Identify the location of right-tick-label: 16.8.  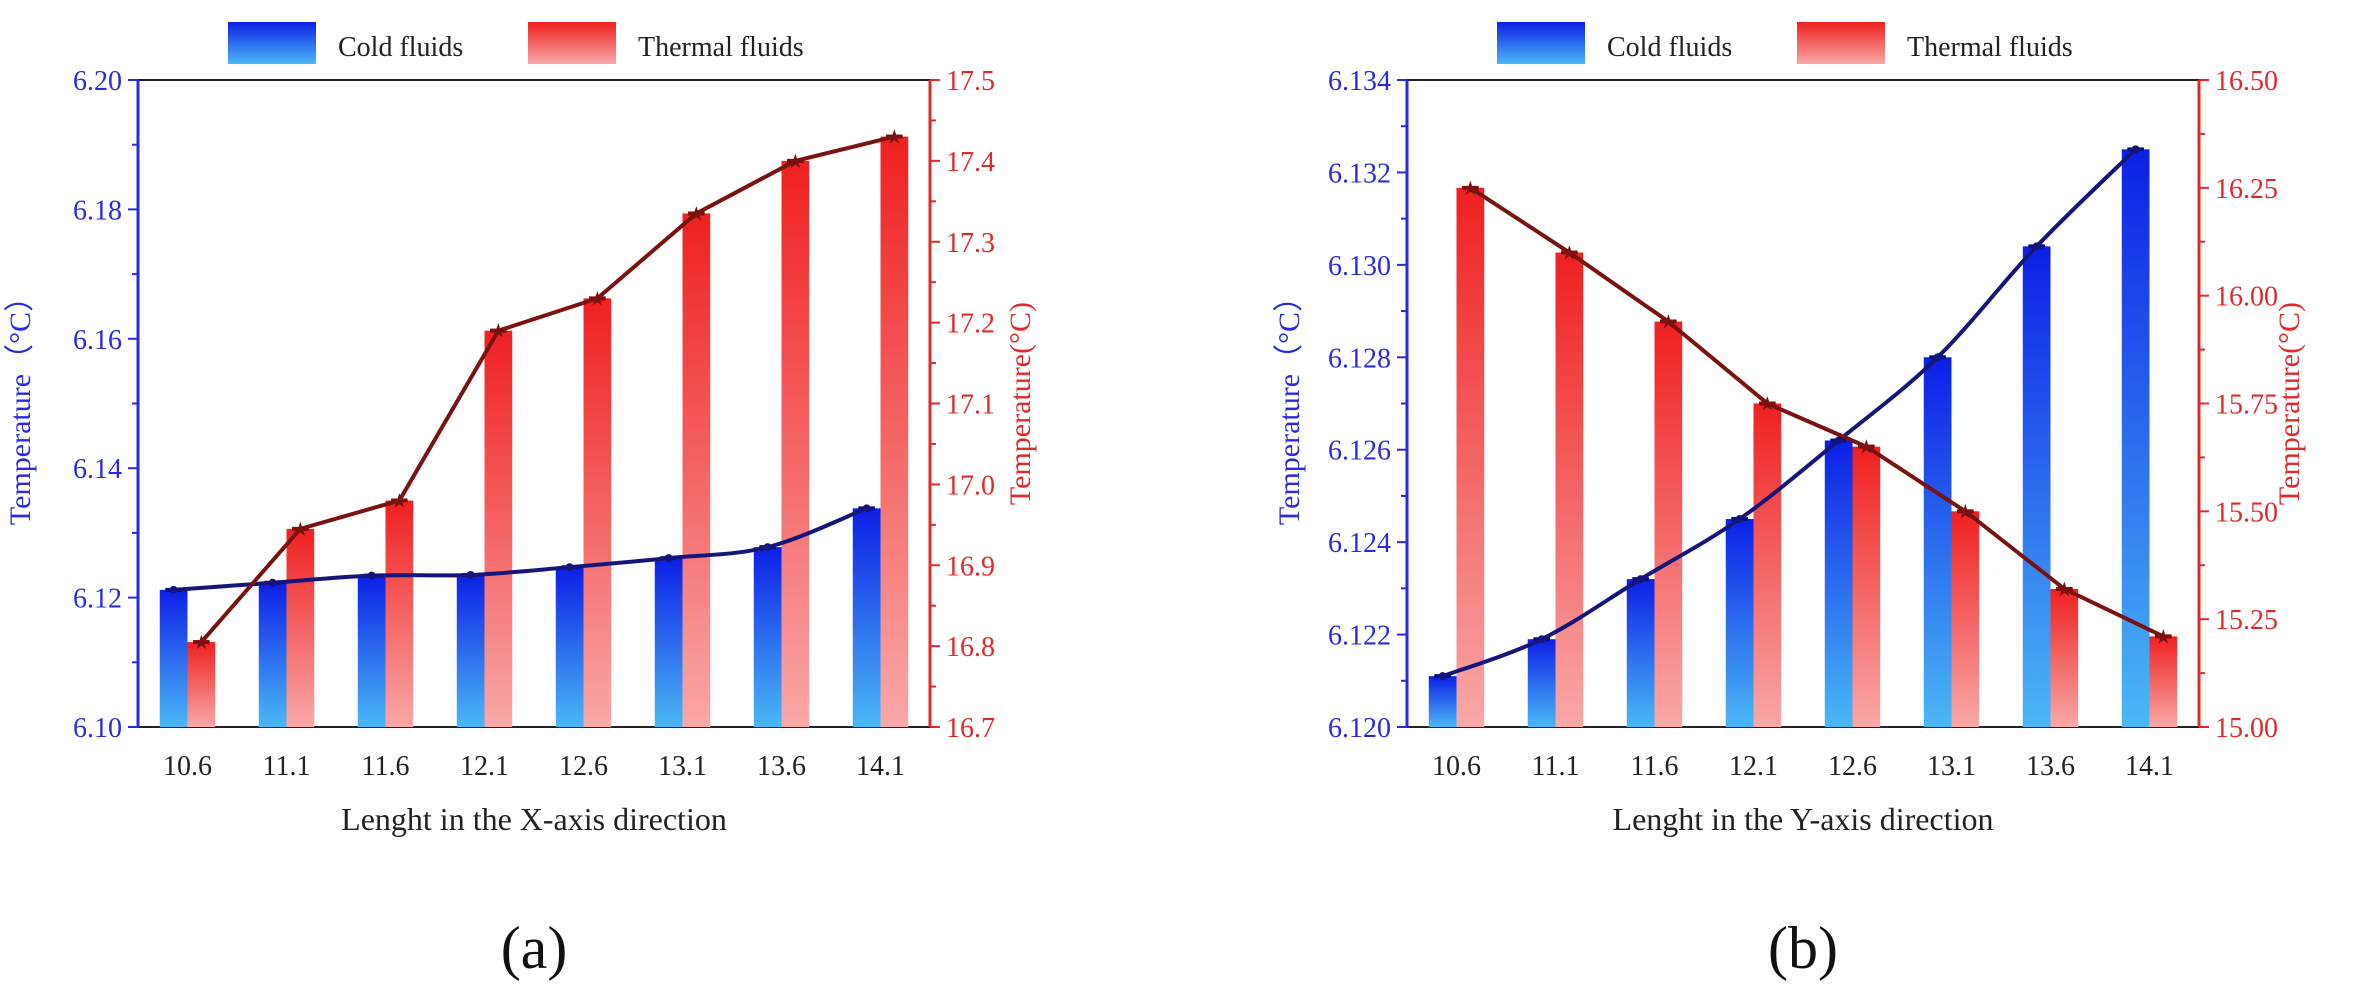
(970, 647).